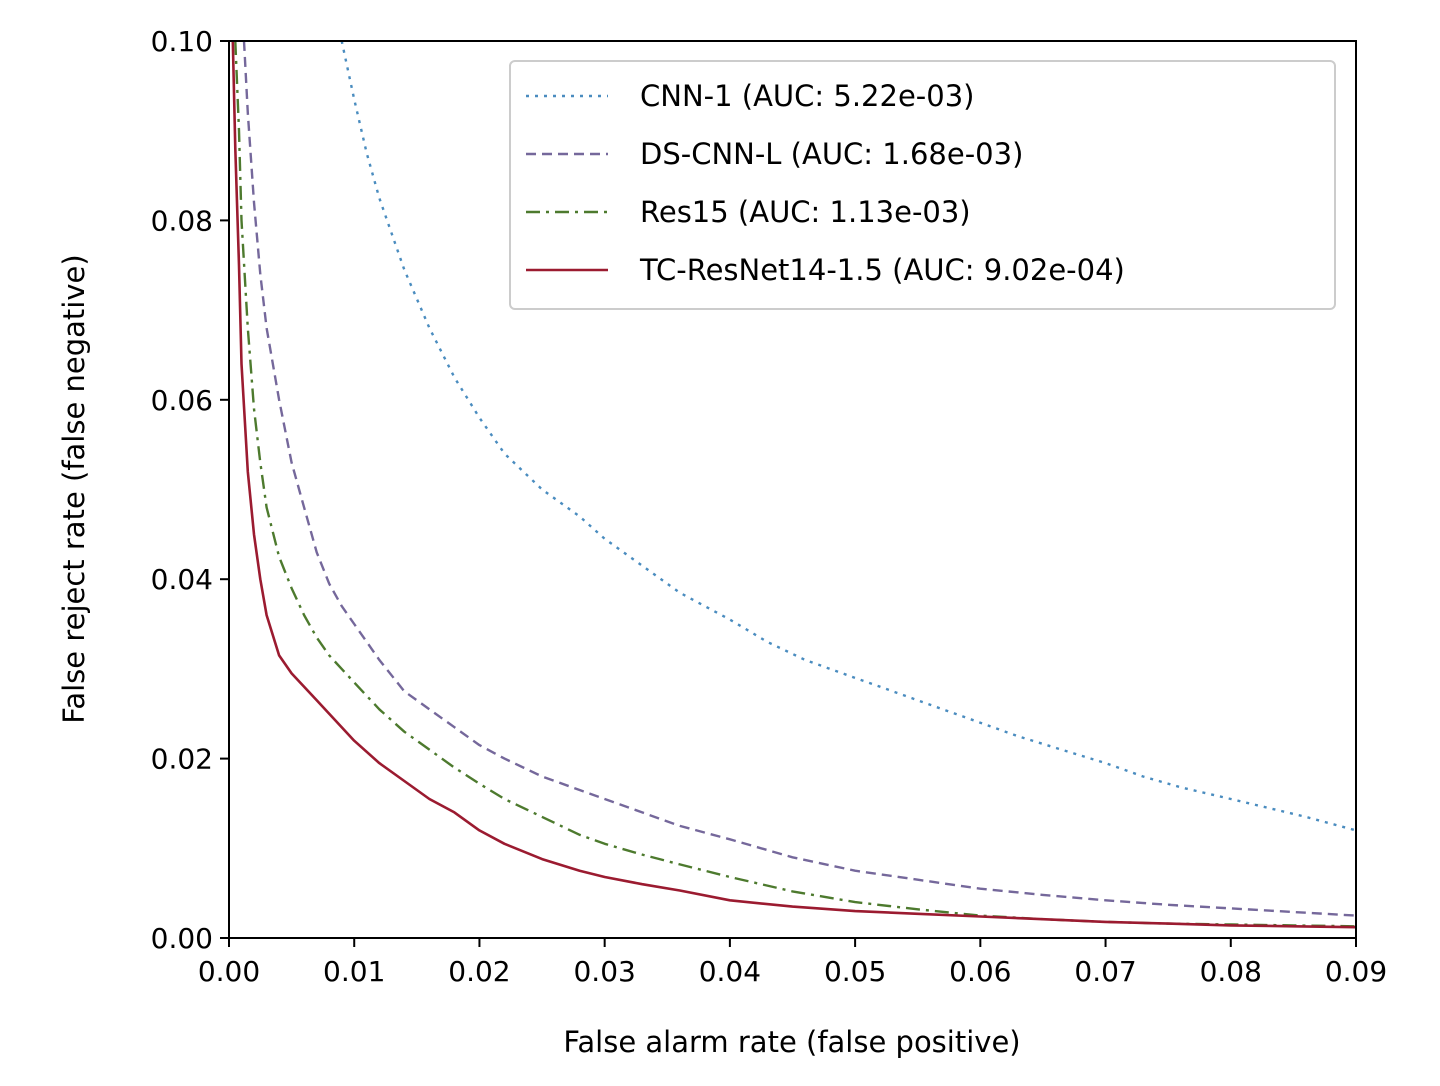  What do you see at coordinates (831, 154) in the screenshot?
I see `legend-label-1: DS-CNN-L (AUC: 1.68e-03)` at bounding box center [831, 154].